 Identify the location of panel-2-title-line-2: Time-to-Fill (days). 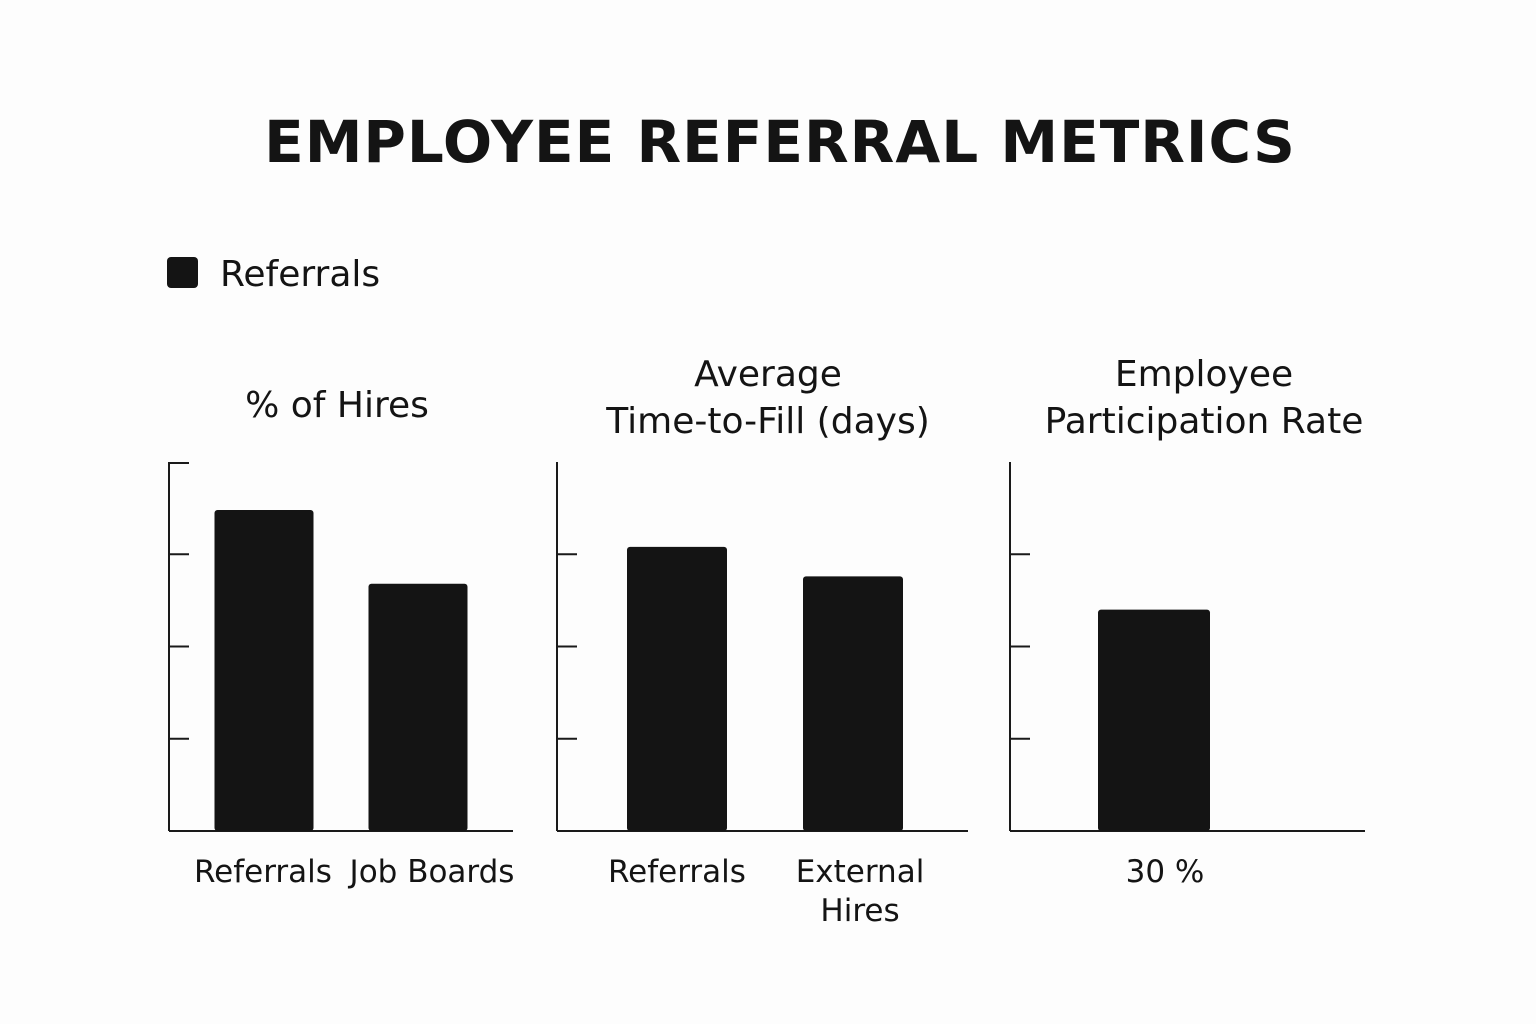
(767, 421).